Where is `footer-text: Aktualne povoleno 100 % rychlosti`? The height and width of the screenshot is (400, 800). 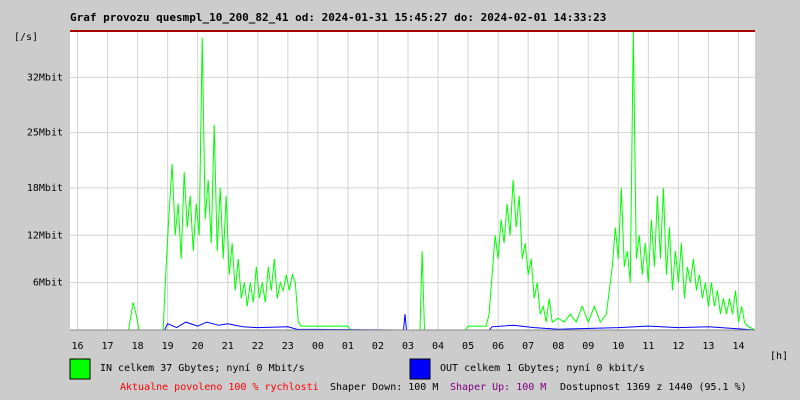 footer-text: Aktualne povoleno 100 % rychlosti is located at coordinates (219, 387).